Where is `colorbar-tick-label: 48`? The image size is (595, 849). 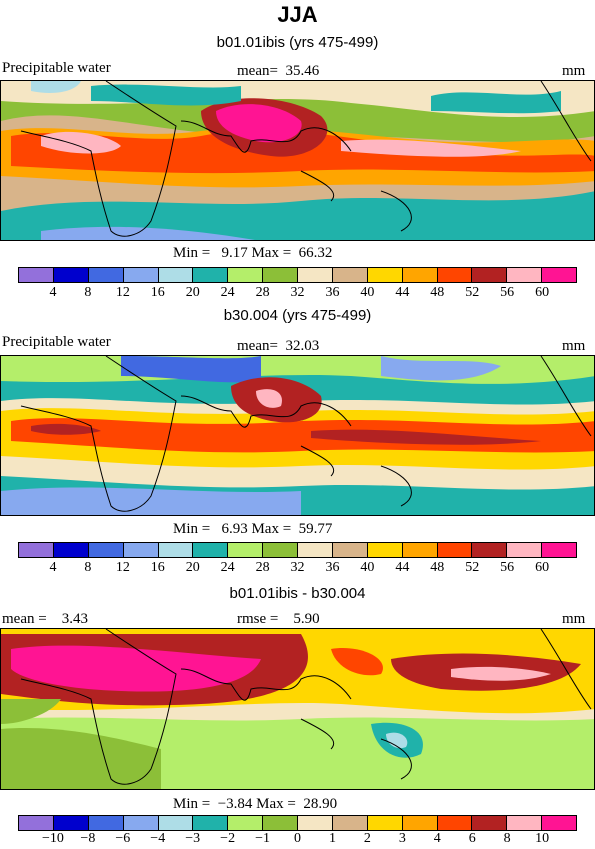
colorbar-tick-label: 48 is located at coordinates (437, 292).